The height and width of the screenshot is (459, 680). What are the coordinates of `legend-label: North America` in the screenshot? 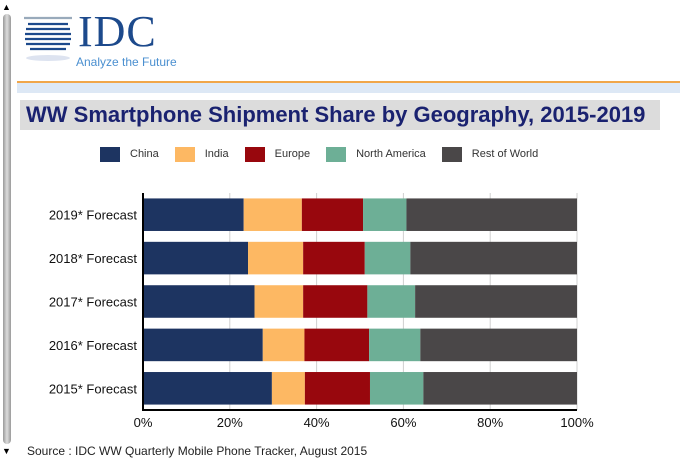 It's located at (391, 154).